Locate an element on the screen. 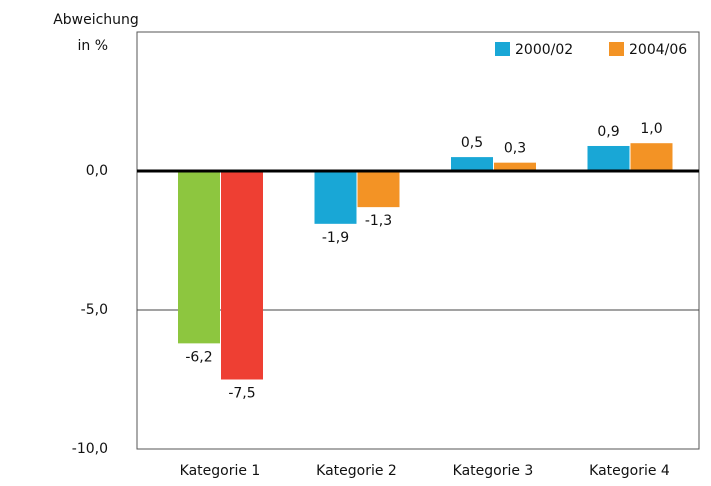 Image resolution: width=711 pixels, height=486 pixels. y-tick-label: -5,0 is located at coordinates (94, 310).